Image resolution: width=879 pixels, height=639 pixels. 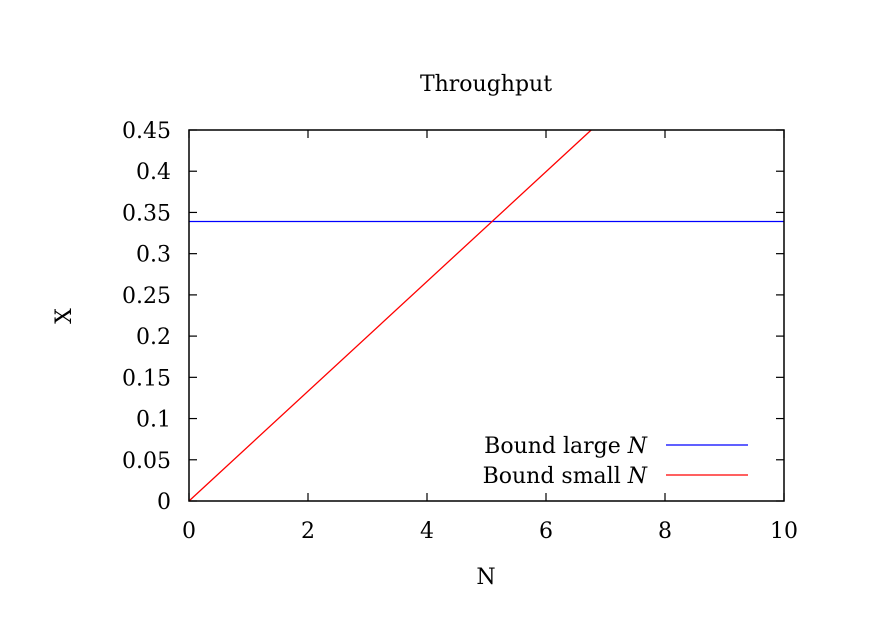 I want to click on legend-label-text: Bound large, so click(x=556, y=446).